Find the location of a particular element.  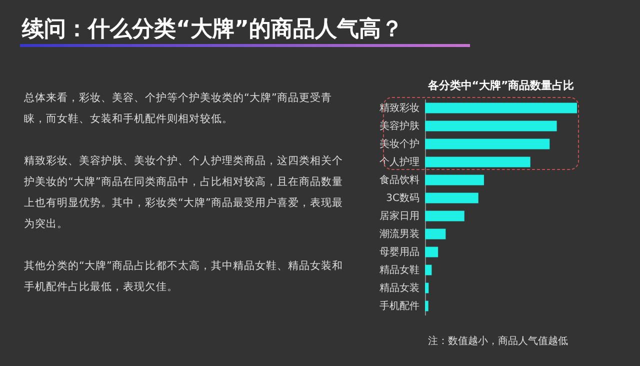

y-tick-label: 手机配件 is located at coordinates (400, 306).